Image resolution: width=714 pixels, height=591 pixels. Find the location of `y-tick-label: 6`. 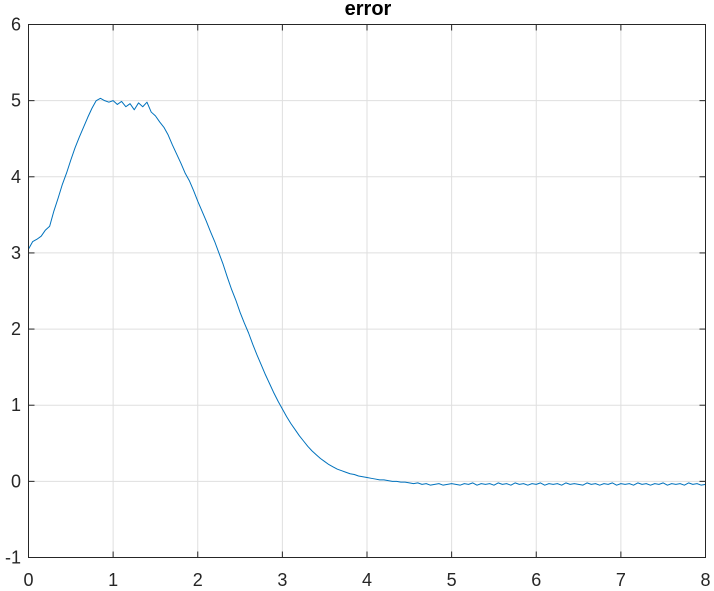

y-tick-label: 6 is located at coordinates (16, 25).